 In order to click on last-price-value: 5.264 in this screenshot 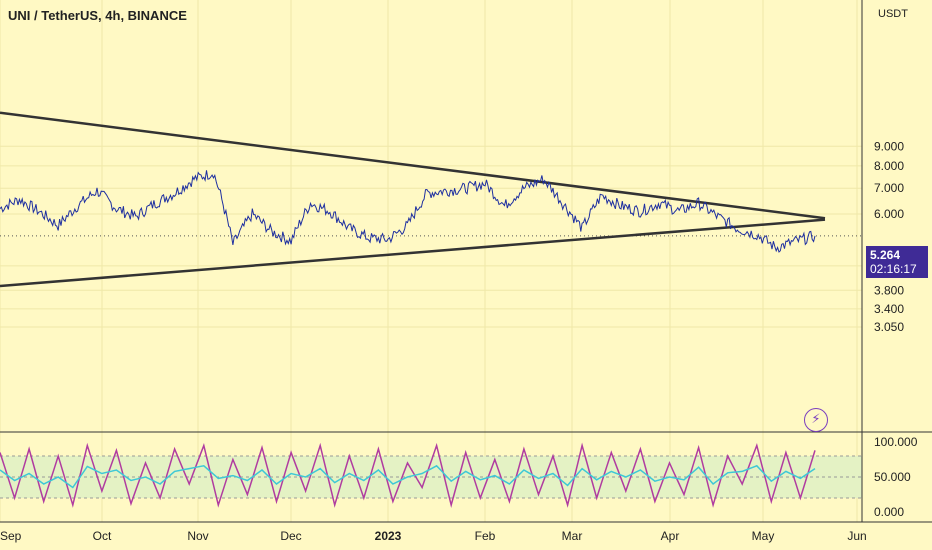, I will do `click(885, 255)`.